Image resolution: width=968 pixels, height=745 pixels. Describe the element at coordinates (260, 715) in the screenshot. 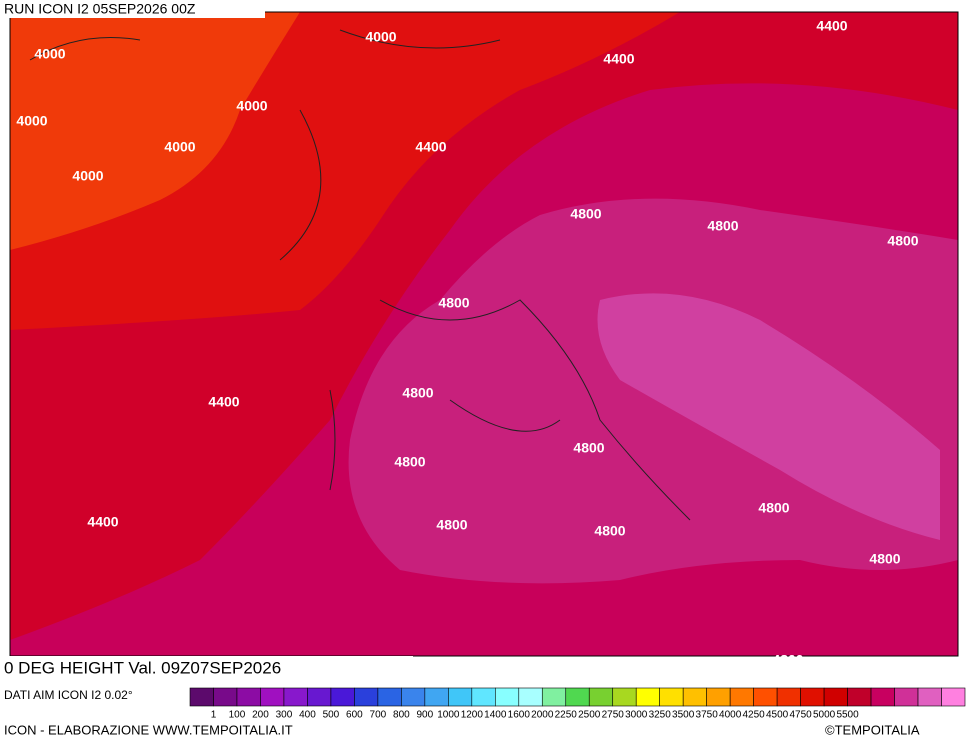

I see `colorbar-label: 200` at that location.